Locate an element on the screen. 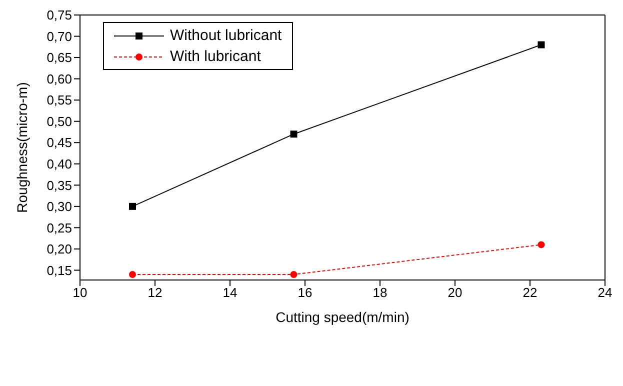 The image size is (623, 386). x-tick-label: 18 is located at coordinates (380, 292).